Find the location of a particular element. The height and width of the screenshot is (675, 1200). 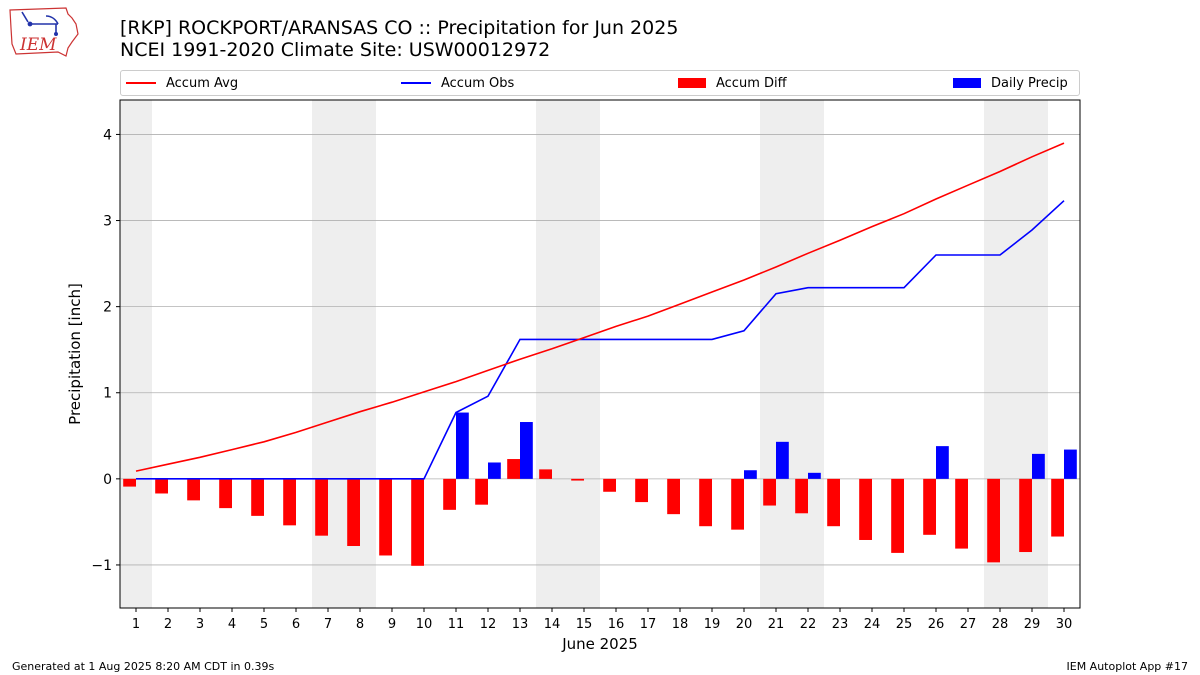

x-tick-label: 17 is located at coordinates (648, 624).